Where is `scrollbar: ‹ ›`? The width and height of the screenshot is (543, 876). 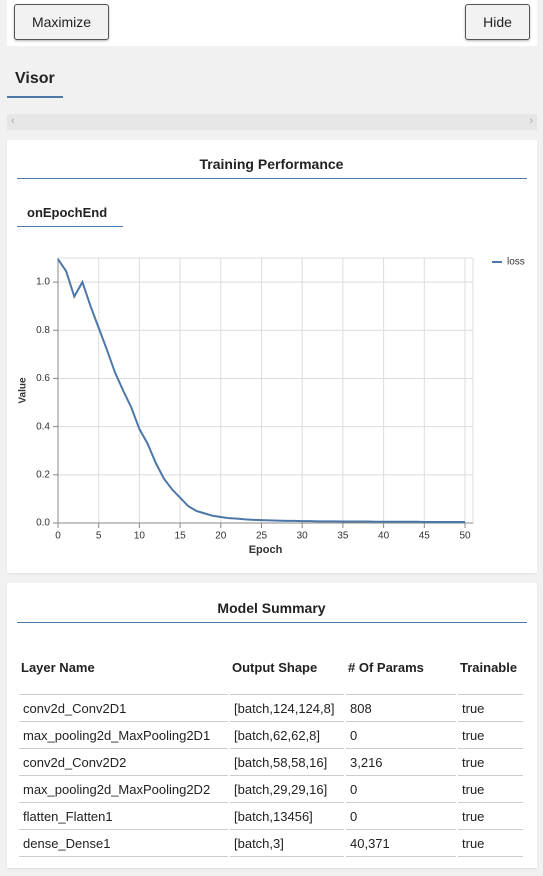
scrollbar: ‹ › is located at coordinates (272, 122).